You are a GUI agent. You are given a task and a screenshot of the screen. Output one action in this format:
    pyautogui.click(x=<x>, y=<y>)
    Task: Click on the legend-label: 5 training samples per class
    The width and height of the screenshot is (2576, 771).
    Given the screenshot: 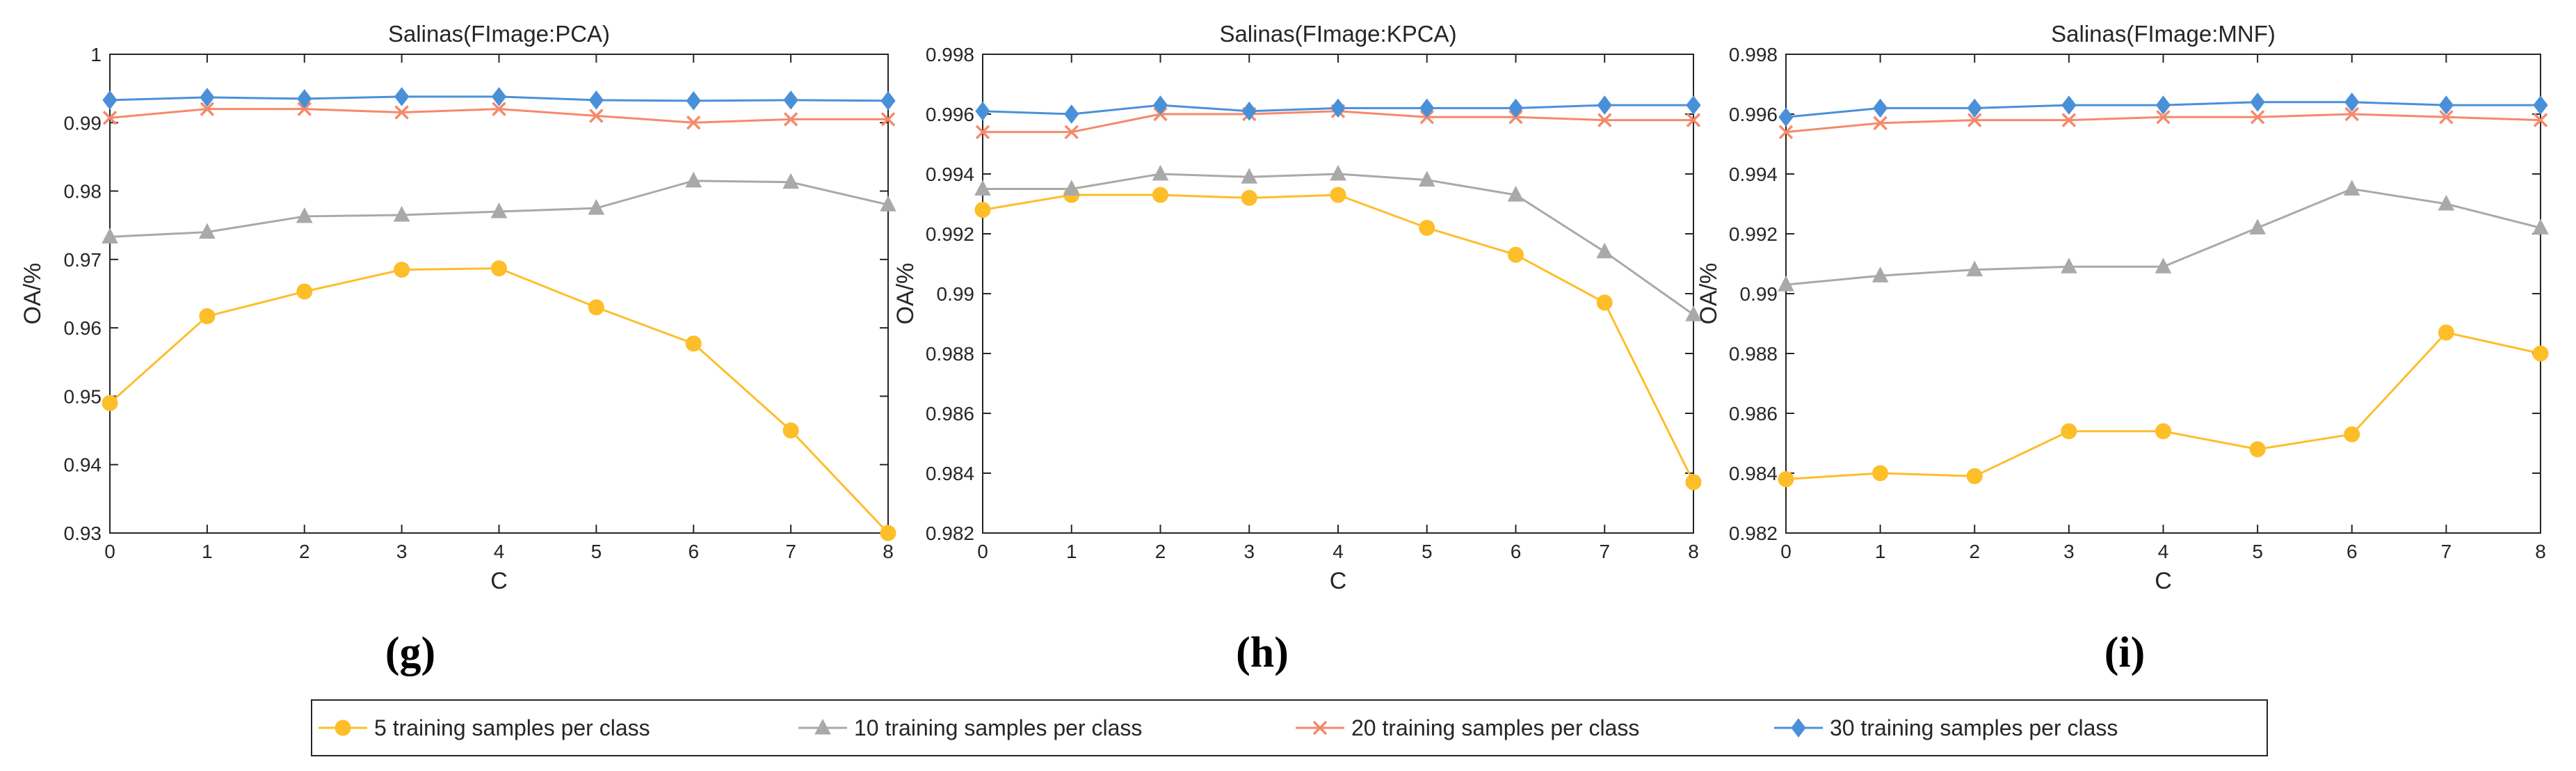 What is the action you would take?
    pyautogui.click(x=512, y=727)
    